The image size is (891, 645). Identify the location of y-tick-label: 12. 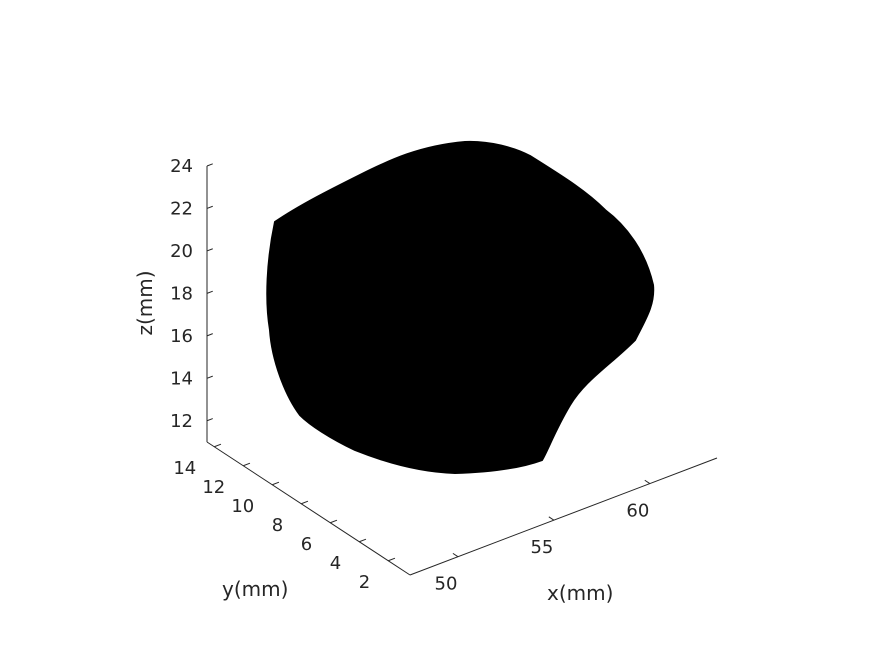
(213, 487).